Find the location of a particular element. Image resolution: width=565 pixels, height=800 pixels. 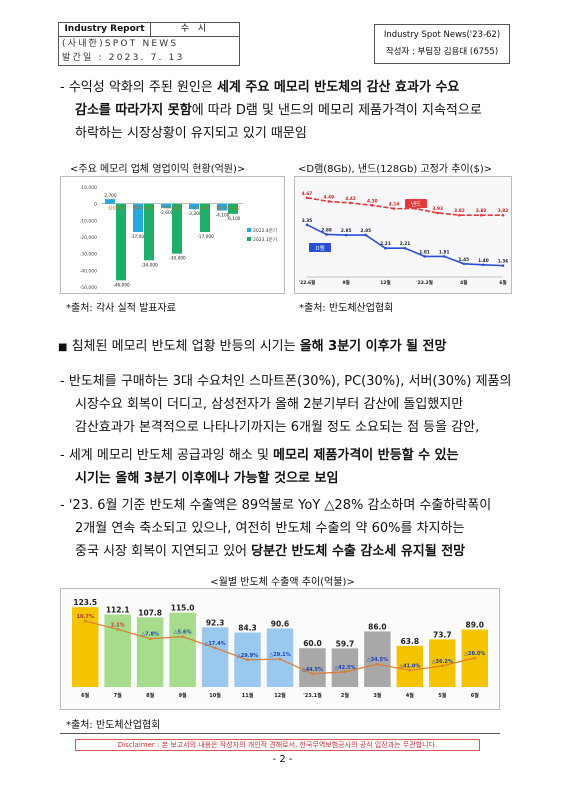

export-value-label: 112.1 is located at coordinates (118, 610).